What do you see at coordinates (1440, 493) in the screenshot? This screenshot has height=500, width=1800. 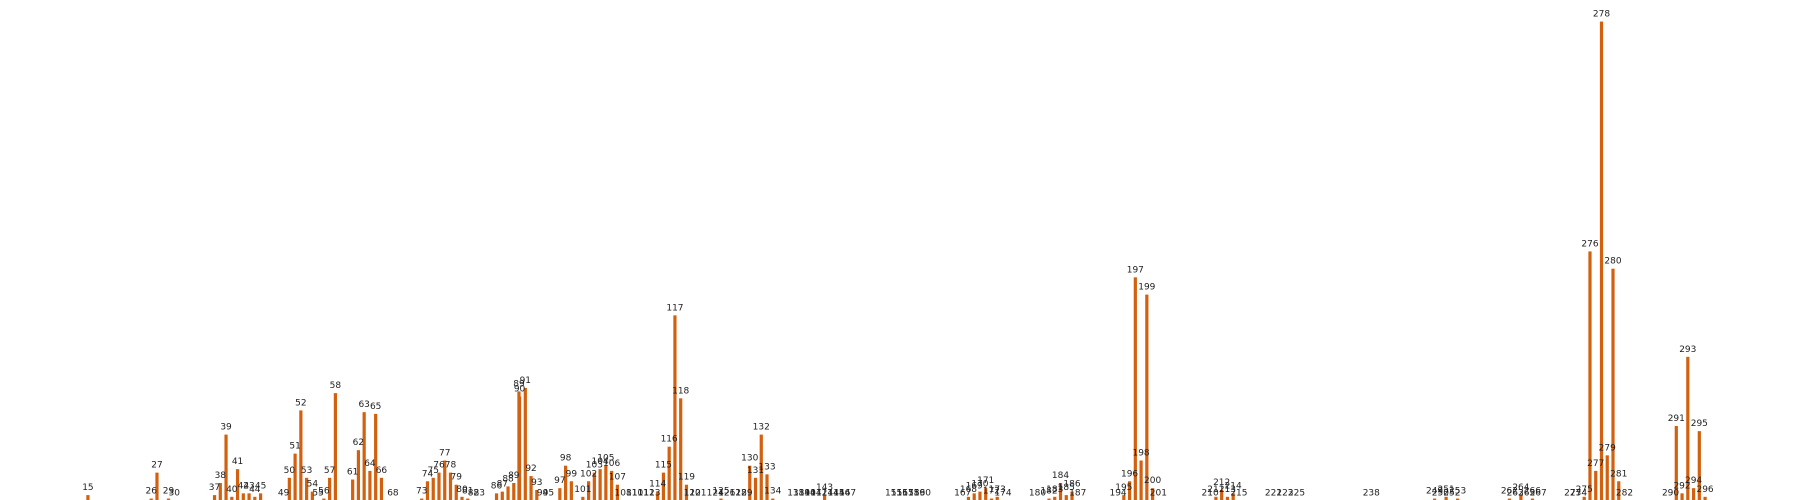 I see `bar-label-250: 250` at bounding box center [1440, 493].